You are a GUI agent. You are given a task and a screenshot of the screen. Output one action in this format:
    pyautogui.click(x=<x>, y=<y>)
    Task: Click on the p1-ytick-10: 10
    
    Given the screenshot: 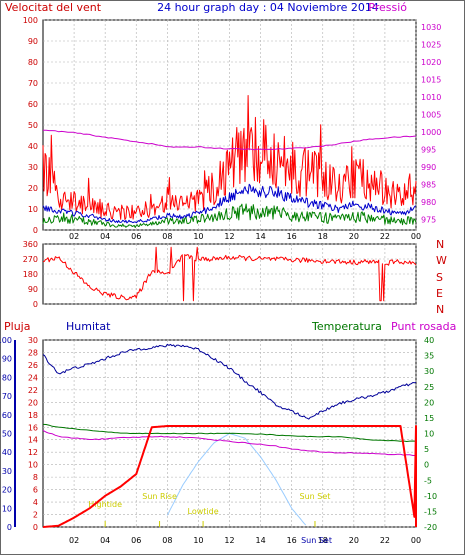 What is the action you would take?
    pyautogui.click(x=33, y=209)
    